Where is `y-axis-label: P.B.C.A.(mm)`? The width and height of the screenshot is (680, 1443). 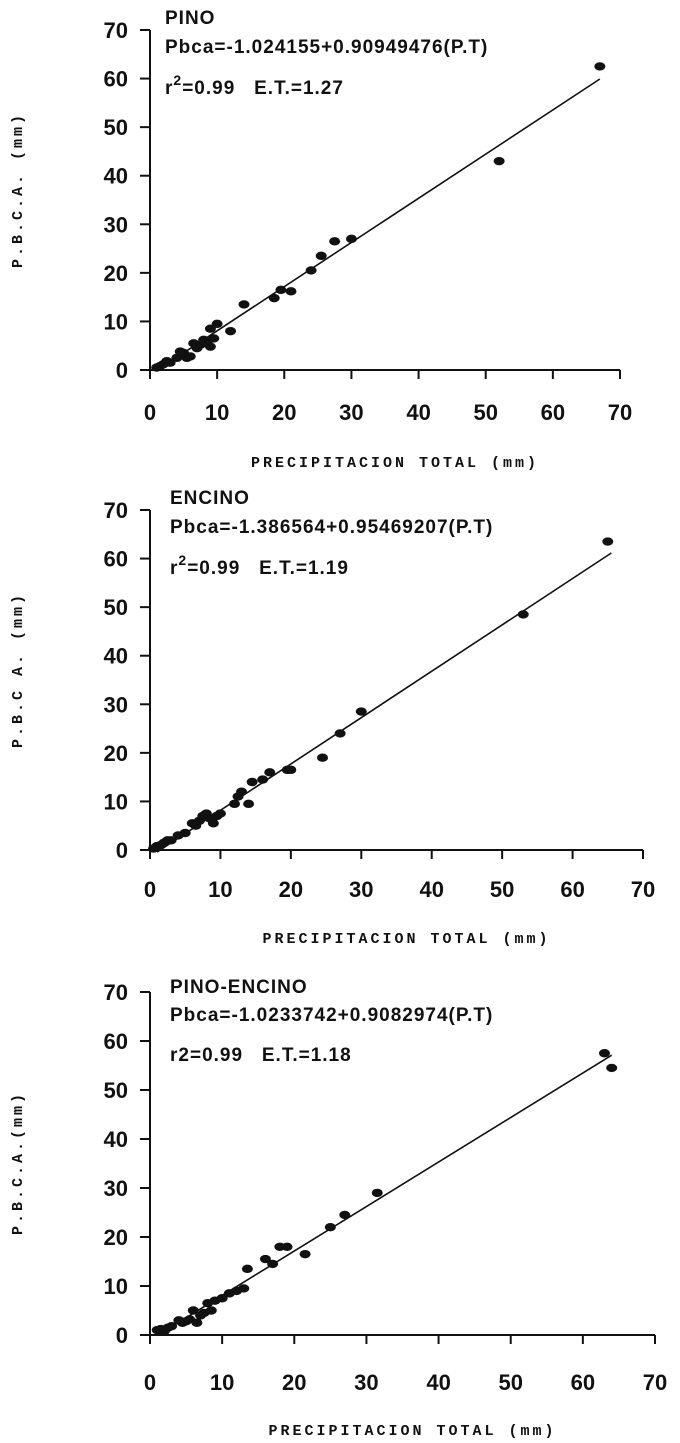 y-axis-label: P.B.C.A.(mm) is located at coordinates (18, 1163).